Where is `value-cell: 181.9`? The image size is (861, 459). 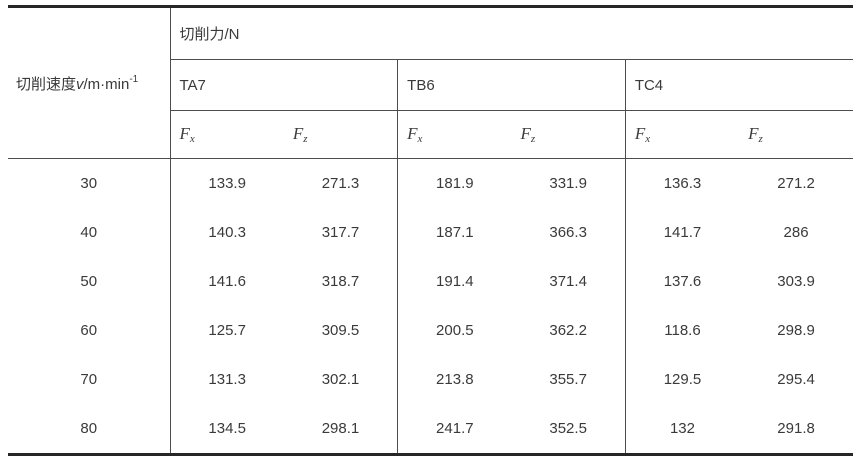 value-cell: 181.9 is located at coordinates (455, 183).